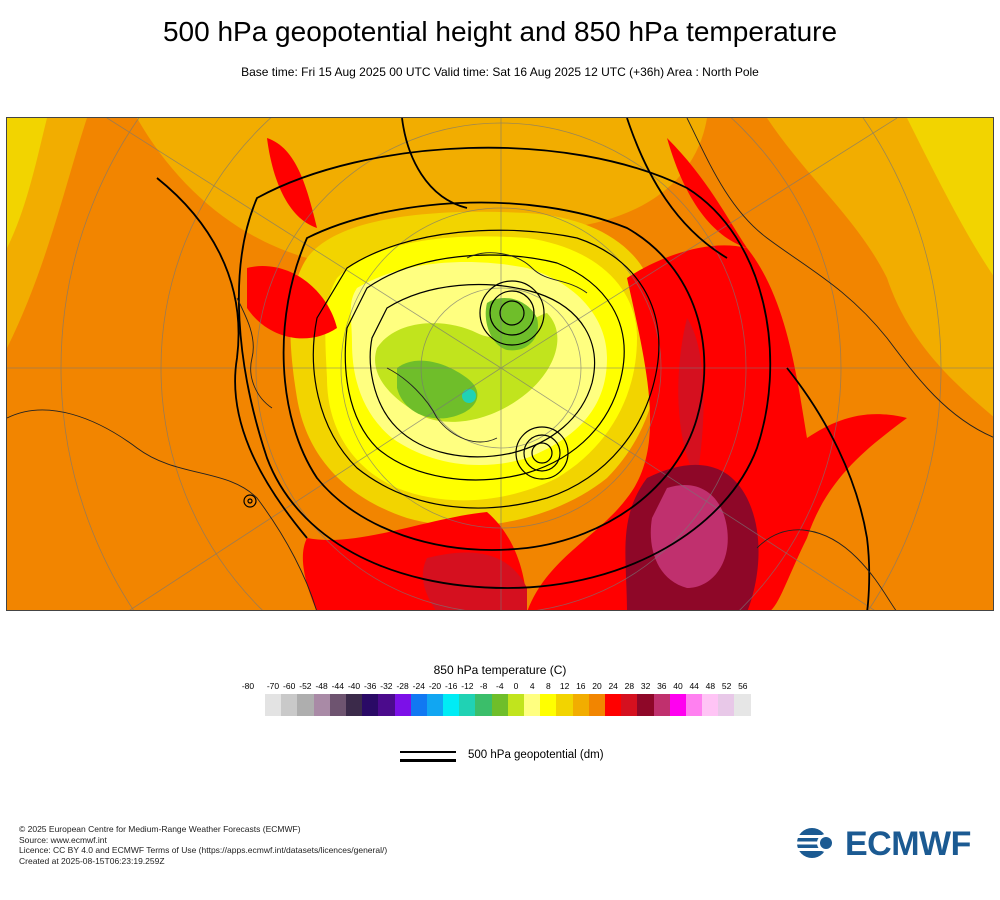 This screenshot has height=900, width=1000. I want to click on colorbar-tick-label: -24, so click(418, 686).